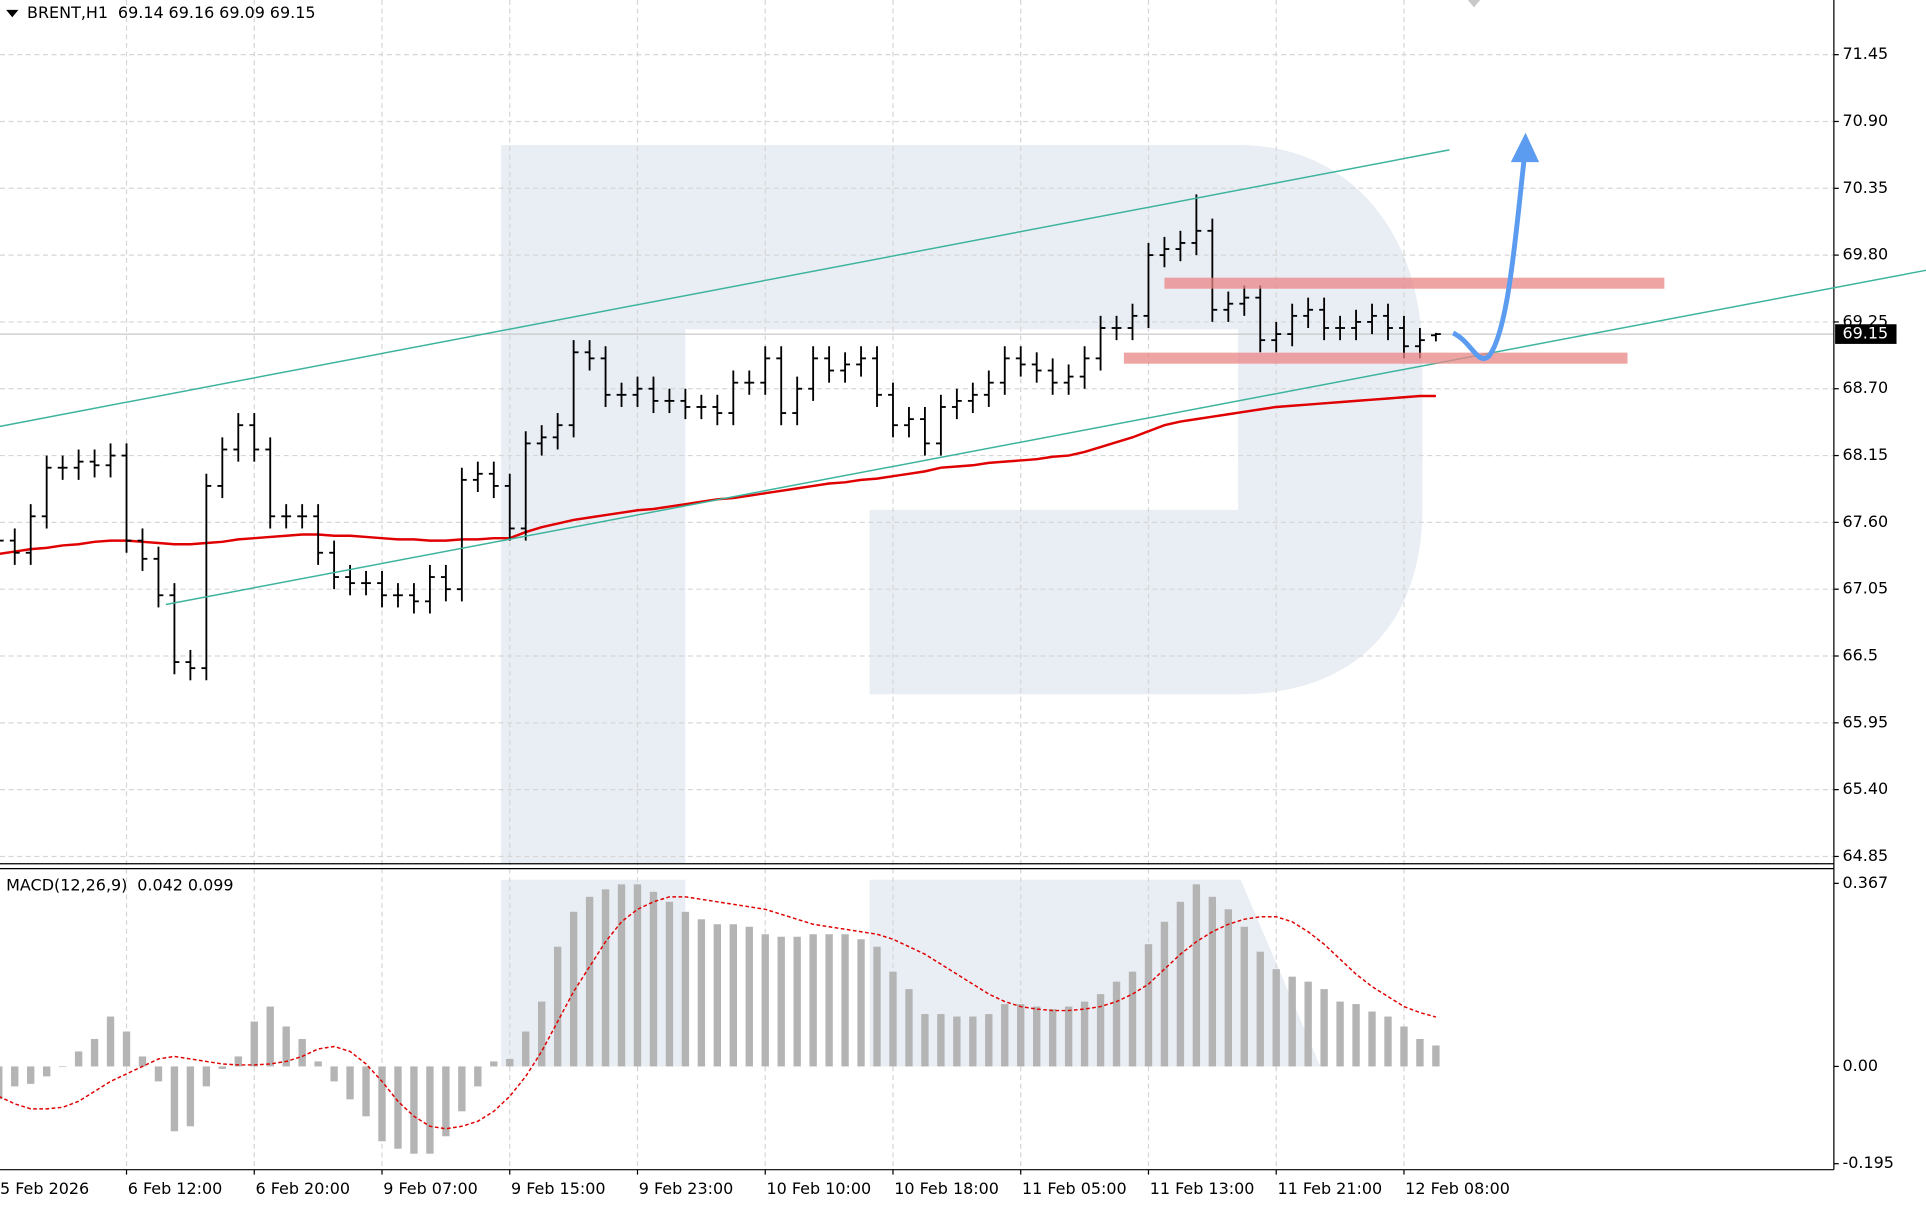 Image resolution: width=1926 pixels, height=1209 pixels. Describe the element at coordinates (1202, 1188) in the screenshot. I see `x-tick-label: 11 Feb 13:00` at that location.